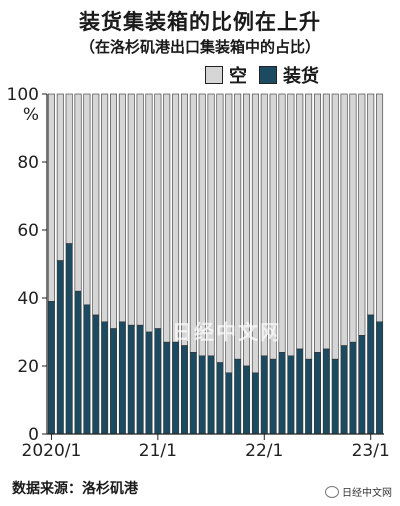 The width and height of the screenshot is (400, 506). I want to click on legend-swatch-loaded, so click(268, 75).